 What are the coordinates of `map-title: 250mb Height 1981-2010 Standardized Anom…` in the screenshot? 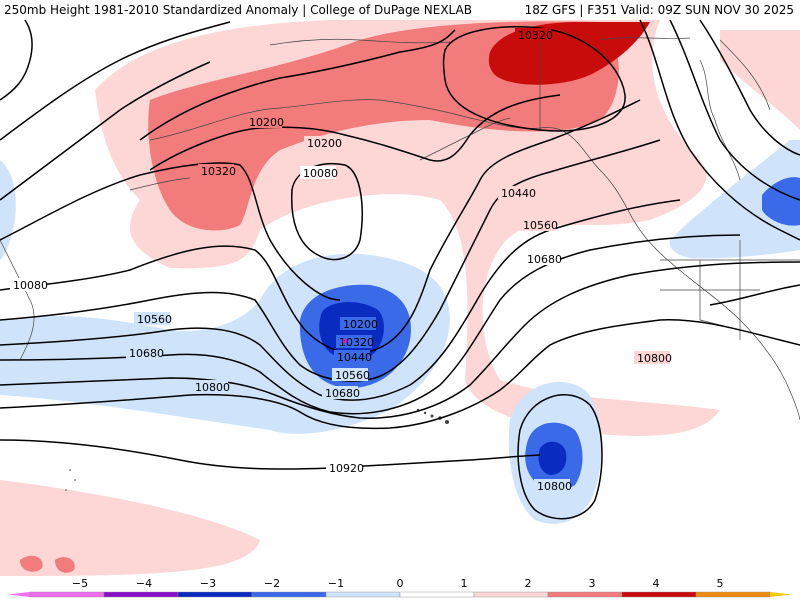 It's located at (238, 10).